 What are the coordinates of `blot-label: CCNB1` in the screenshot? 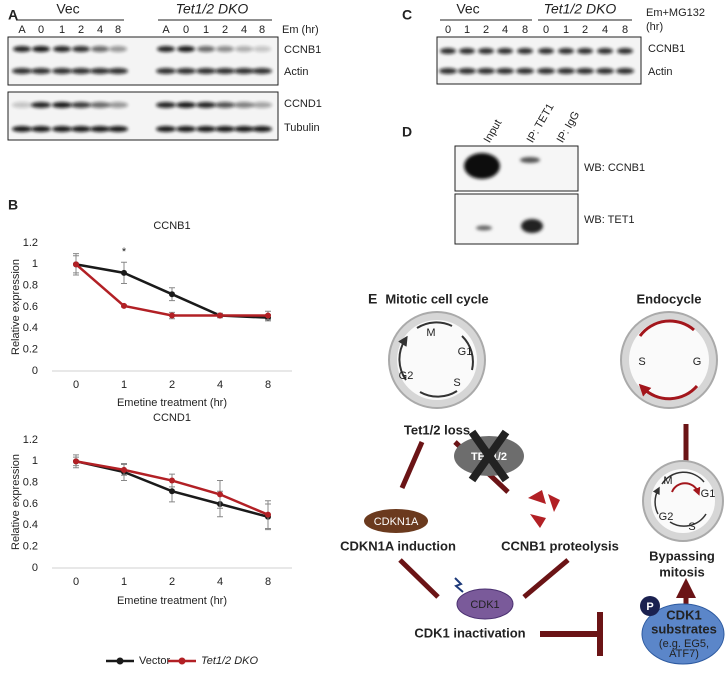 It's located at (302, 50).